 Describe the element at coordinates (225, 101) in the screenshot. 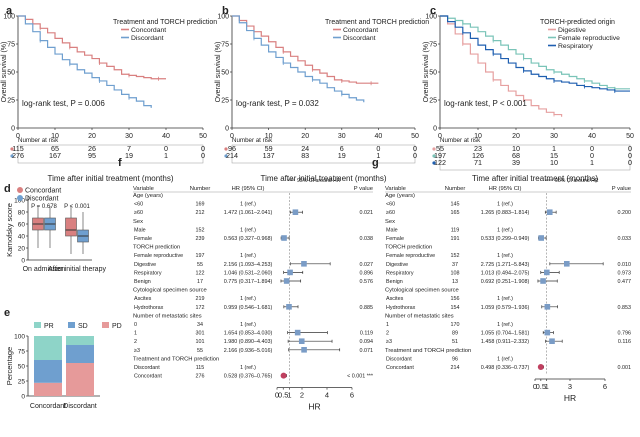

I see `y-tick-label: 25` at that location.